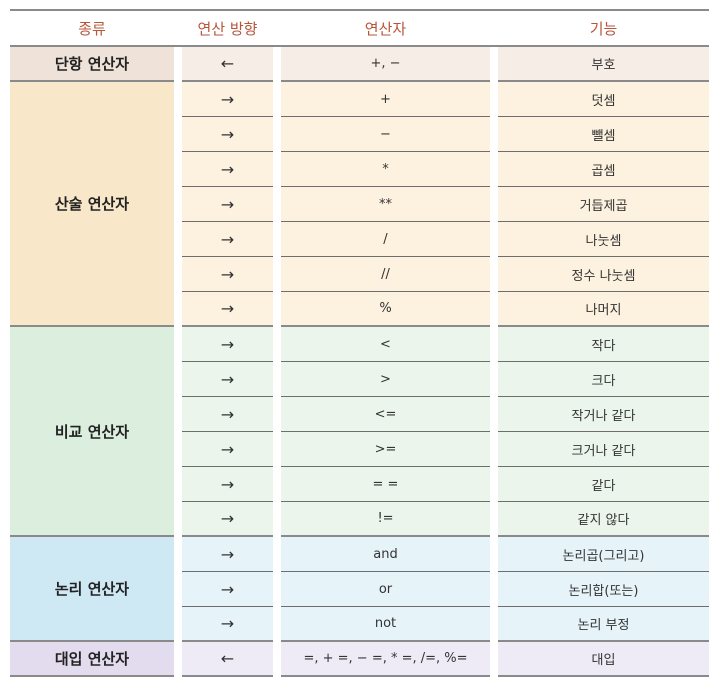 This screenshot has width=717, height=684. What do you see at coordinates (92, 589) in the screenshot?
I see `category-cell: 논리 연산자` at bounding box center [92, 589].